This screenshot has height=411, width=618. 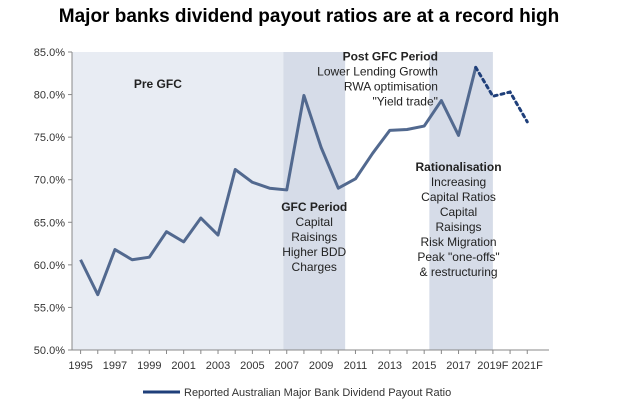 I want to click on x-tick-label: 2009, so click(x=321, y=366).